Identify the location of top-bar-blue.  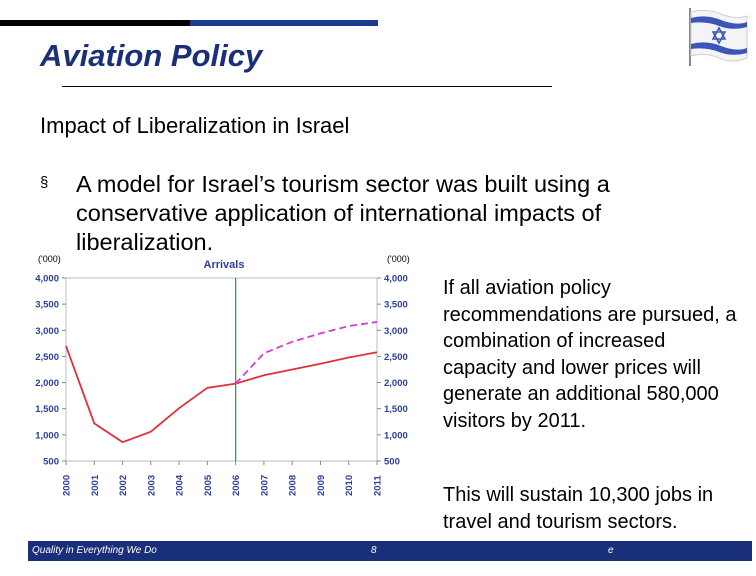
(284, 23).